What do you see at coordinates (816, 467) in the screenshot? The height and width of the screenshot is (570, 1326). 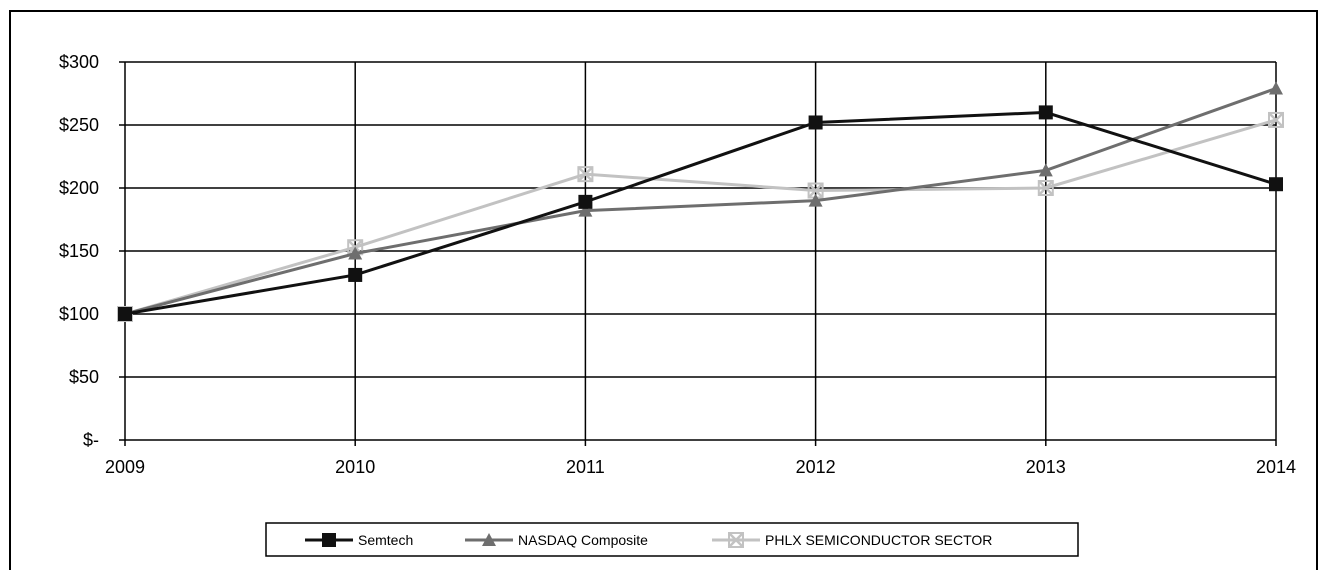 I see `x-tick-label: 2012` at bounding box center [816, 467].